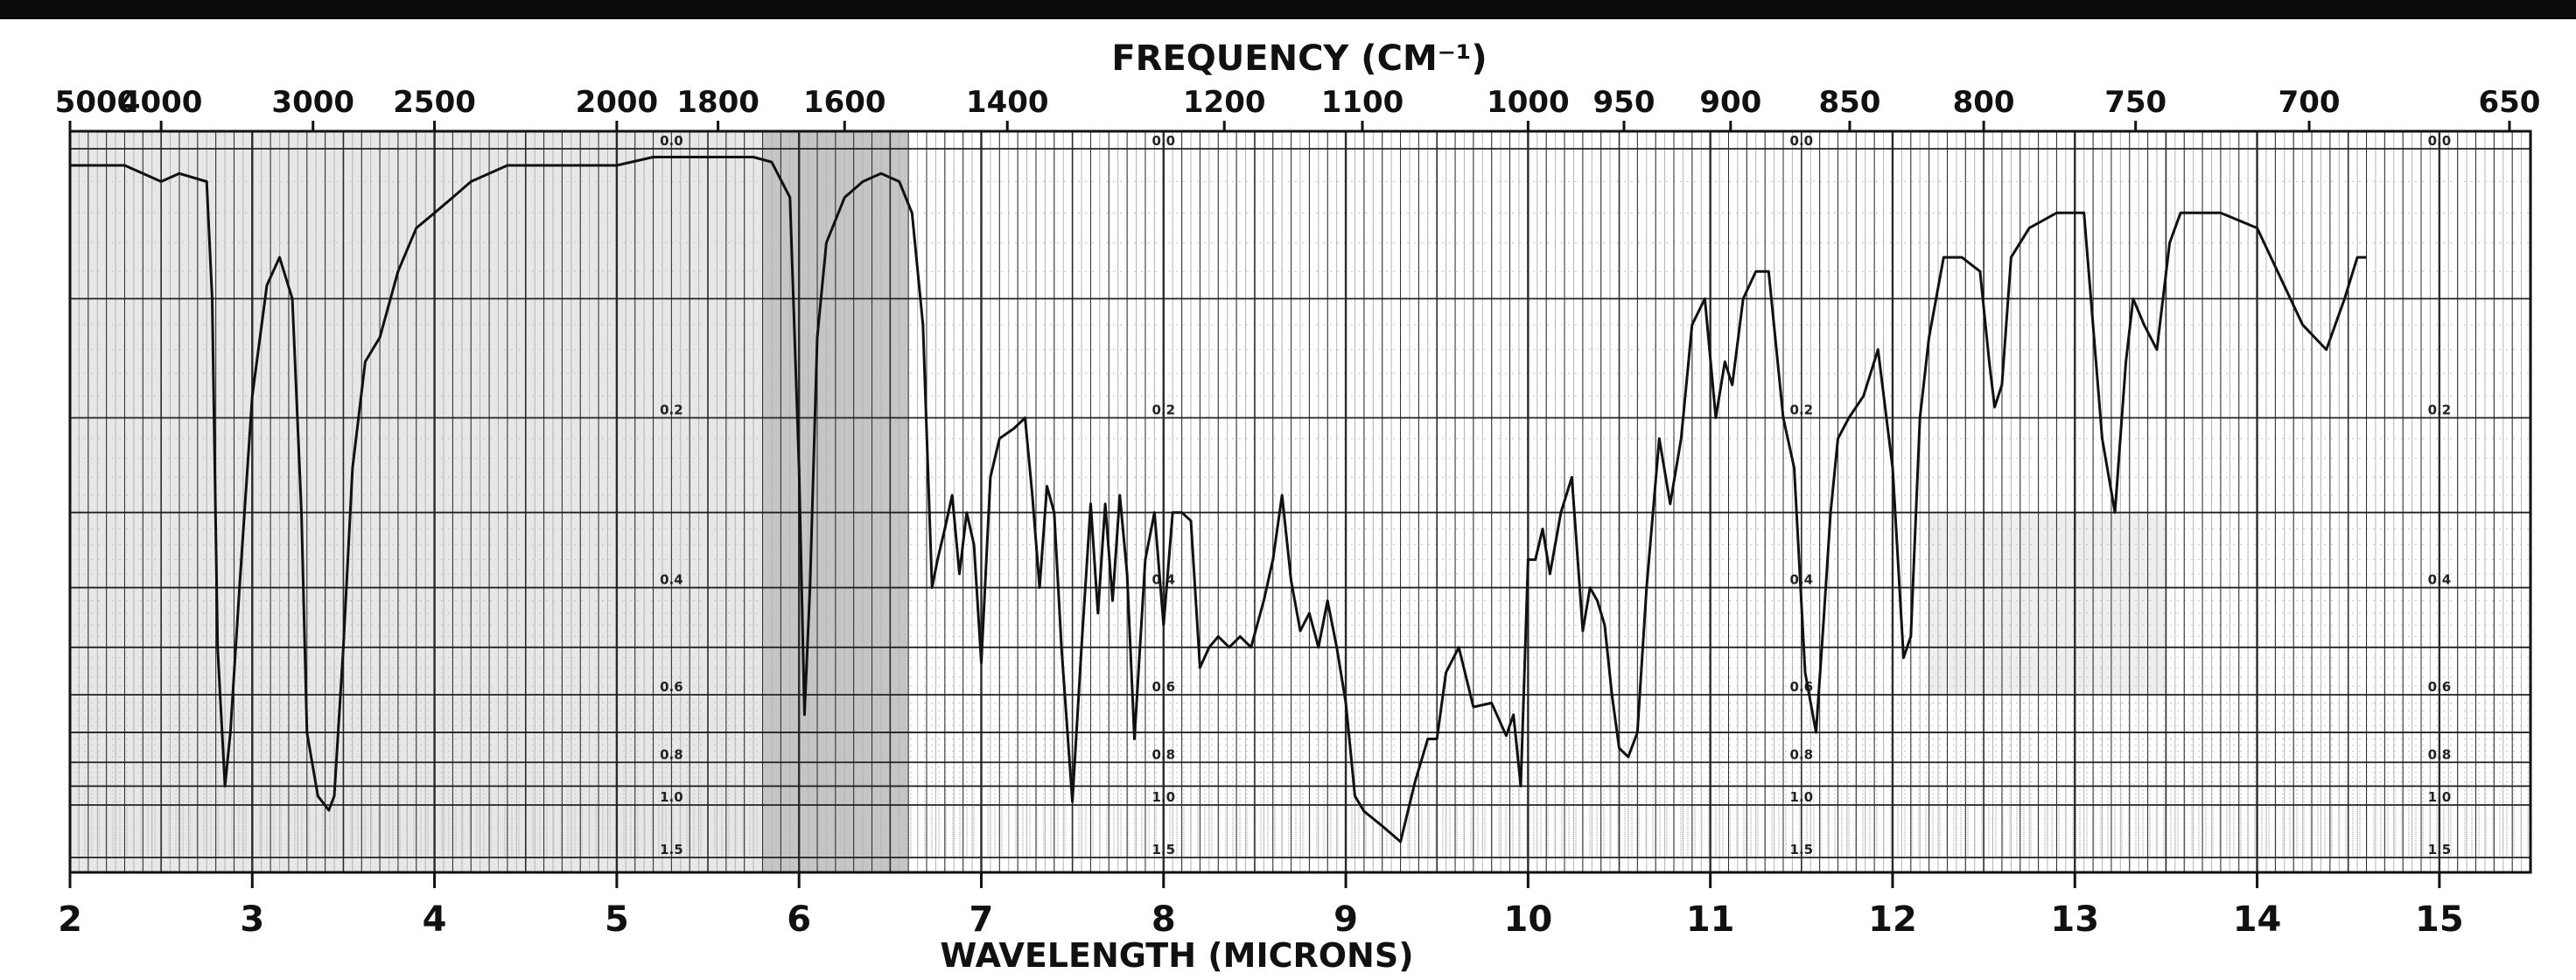  Describe the element at coordinates (434, 102) in the screenshot. I see `frequency-tick-label: 2500` at that location.